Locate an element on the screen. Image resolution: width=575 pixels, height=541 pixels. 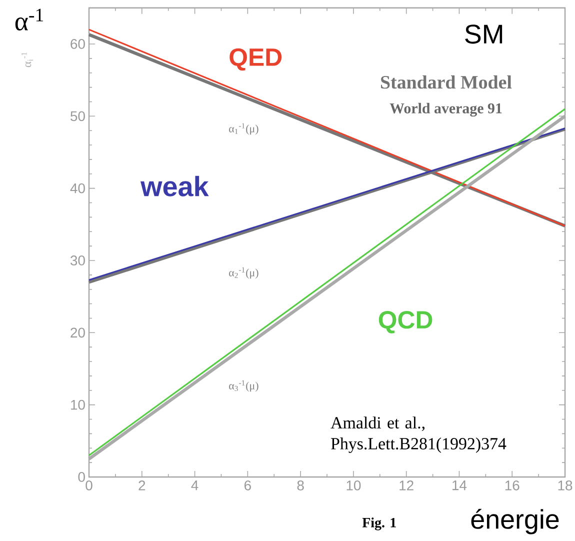
chart-title: SM is located at coordinates (483, 34).